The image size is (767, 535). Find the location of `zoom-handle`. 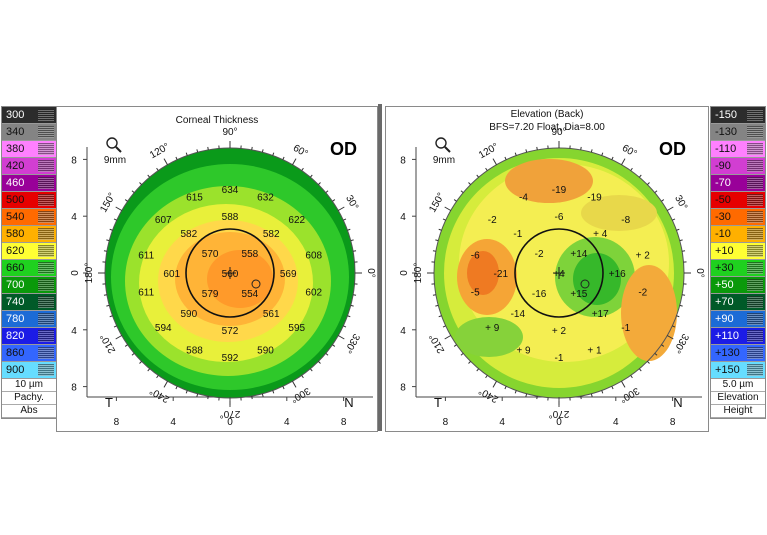

zoom-handle is located at coordinates (447, 149).